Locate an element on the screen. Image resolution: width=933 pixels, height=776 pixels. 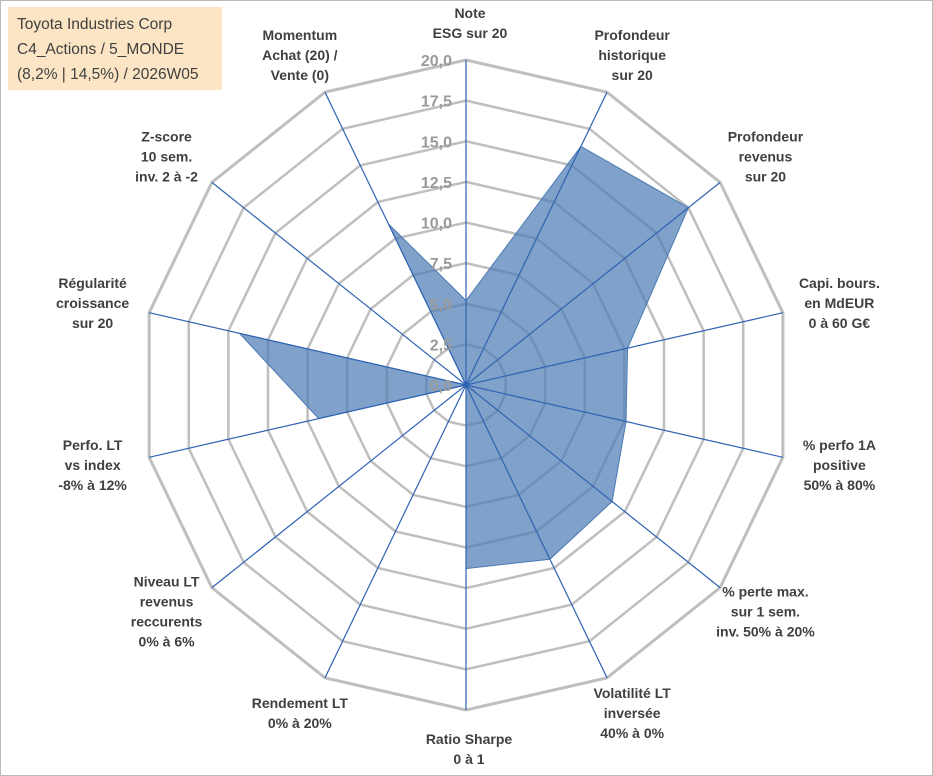
axis-label: % perfo 1A positive 50% à 80% is located at coordinates (839, 465).